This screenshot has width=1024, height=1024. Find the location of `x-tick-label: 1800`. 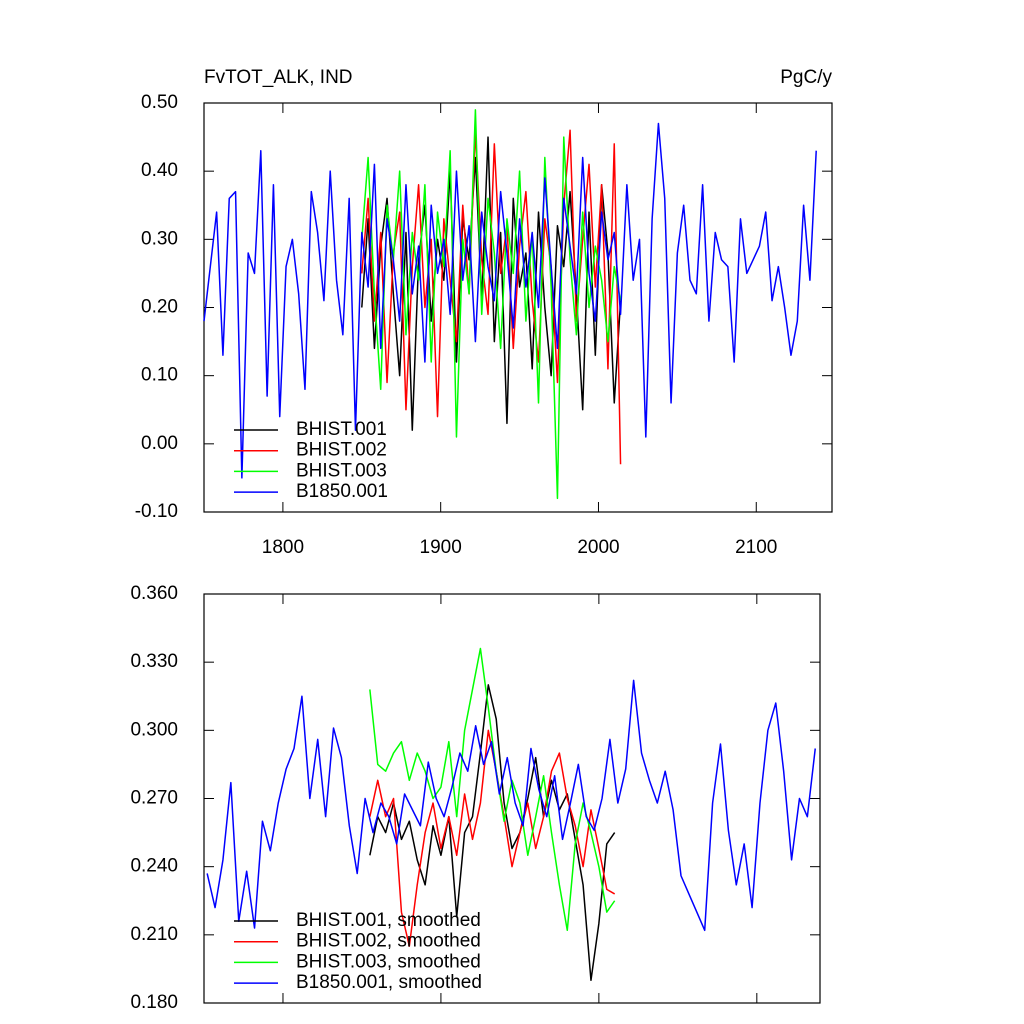

x-tick-label: 1800 is located at coordinates (283, 547).